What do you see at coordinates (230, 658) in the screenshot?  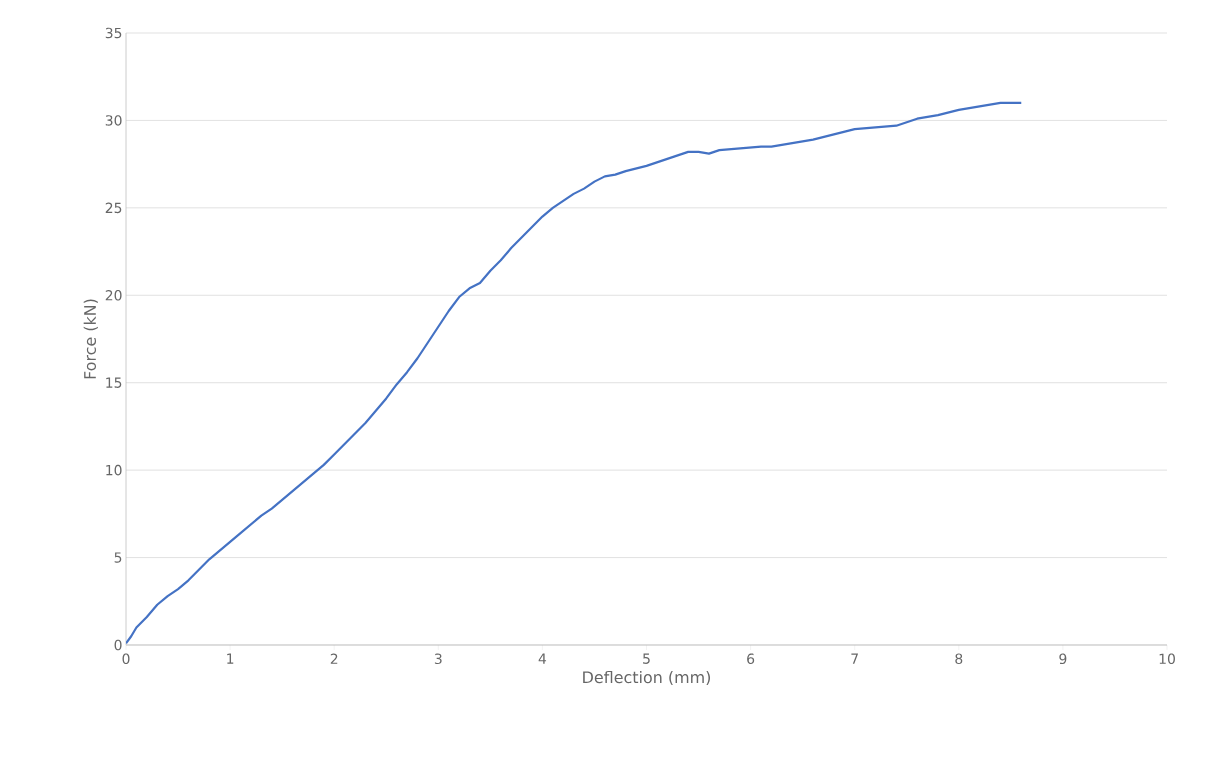 I see `x-tick-label: 1` at bounding box center [230, 658].